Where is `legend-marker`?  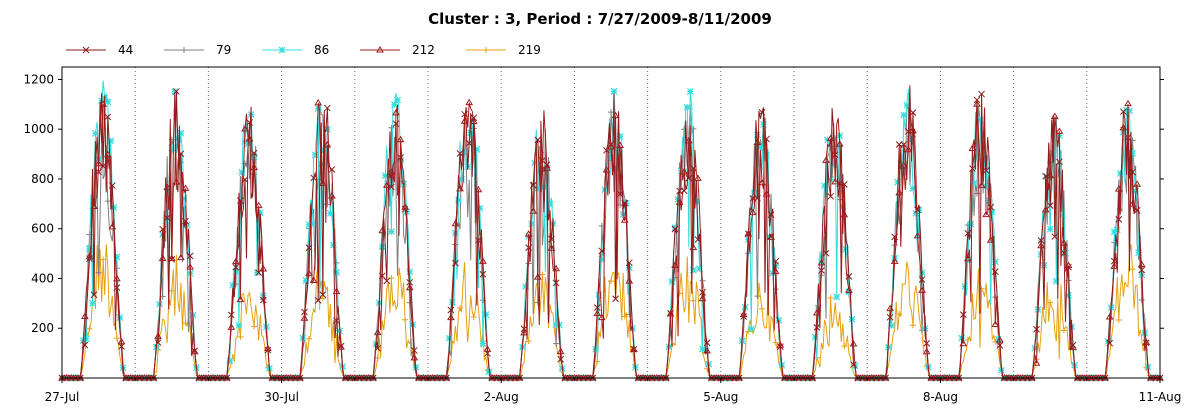
legend-marker is located at coordinates (380, 49).